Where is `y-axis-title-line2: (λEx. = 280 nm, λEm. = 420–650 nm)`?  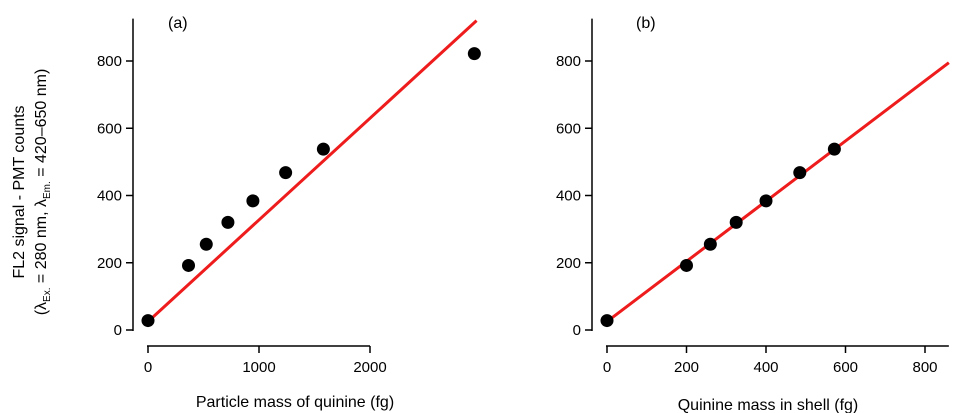
y-axis-title-line2: (λEx. = 280 nm, λEm. = 420–650 nm) is located at coordinates (43, 192).